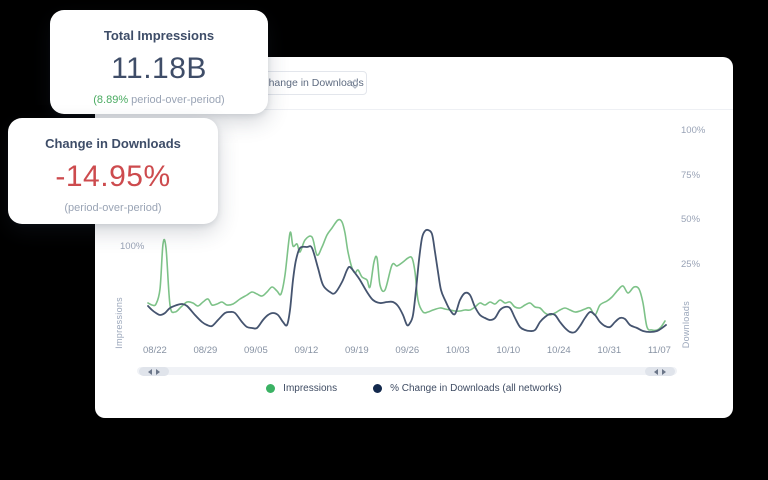 The height and width of the screenshot is (480, 768). What do you see at coordinates (356, 350) in the screenshot?
I see `x-tick-label: 09/19` at bounding box center [356, 350].